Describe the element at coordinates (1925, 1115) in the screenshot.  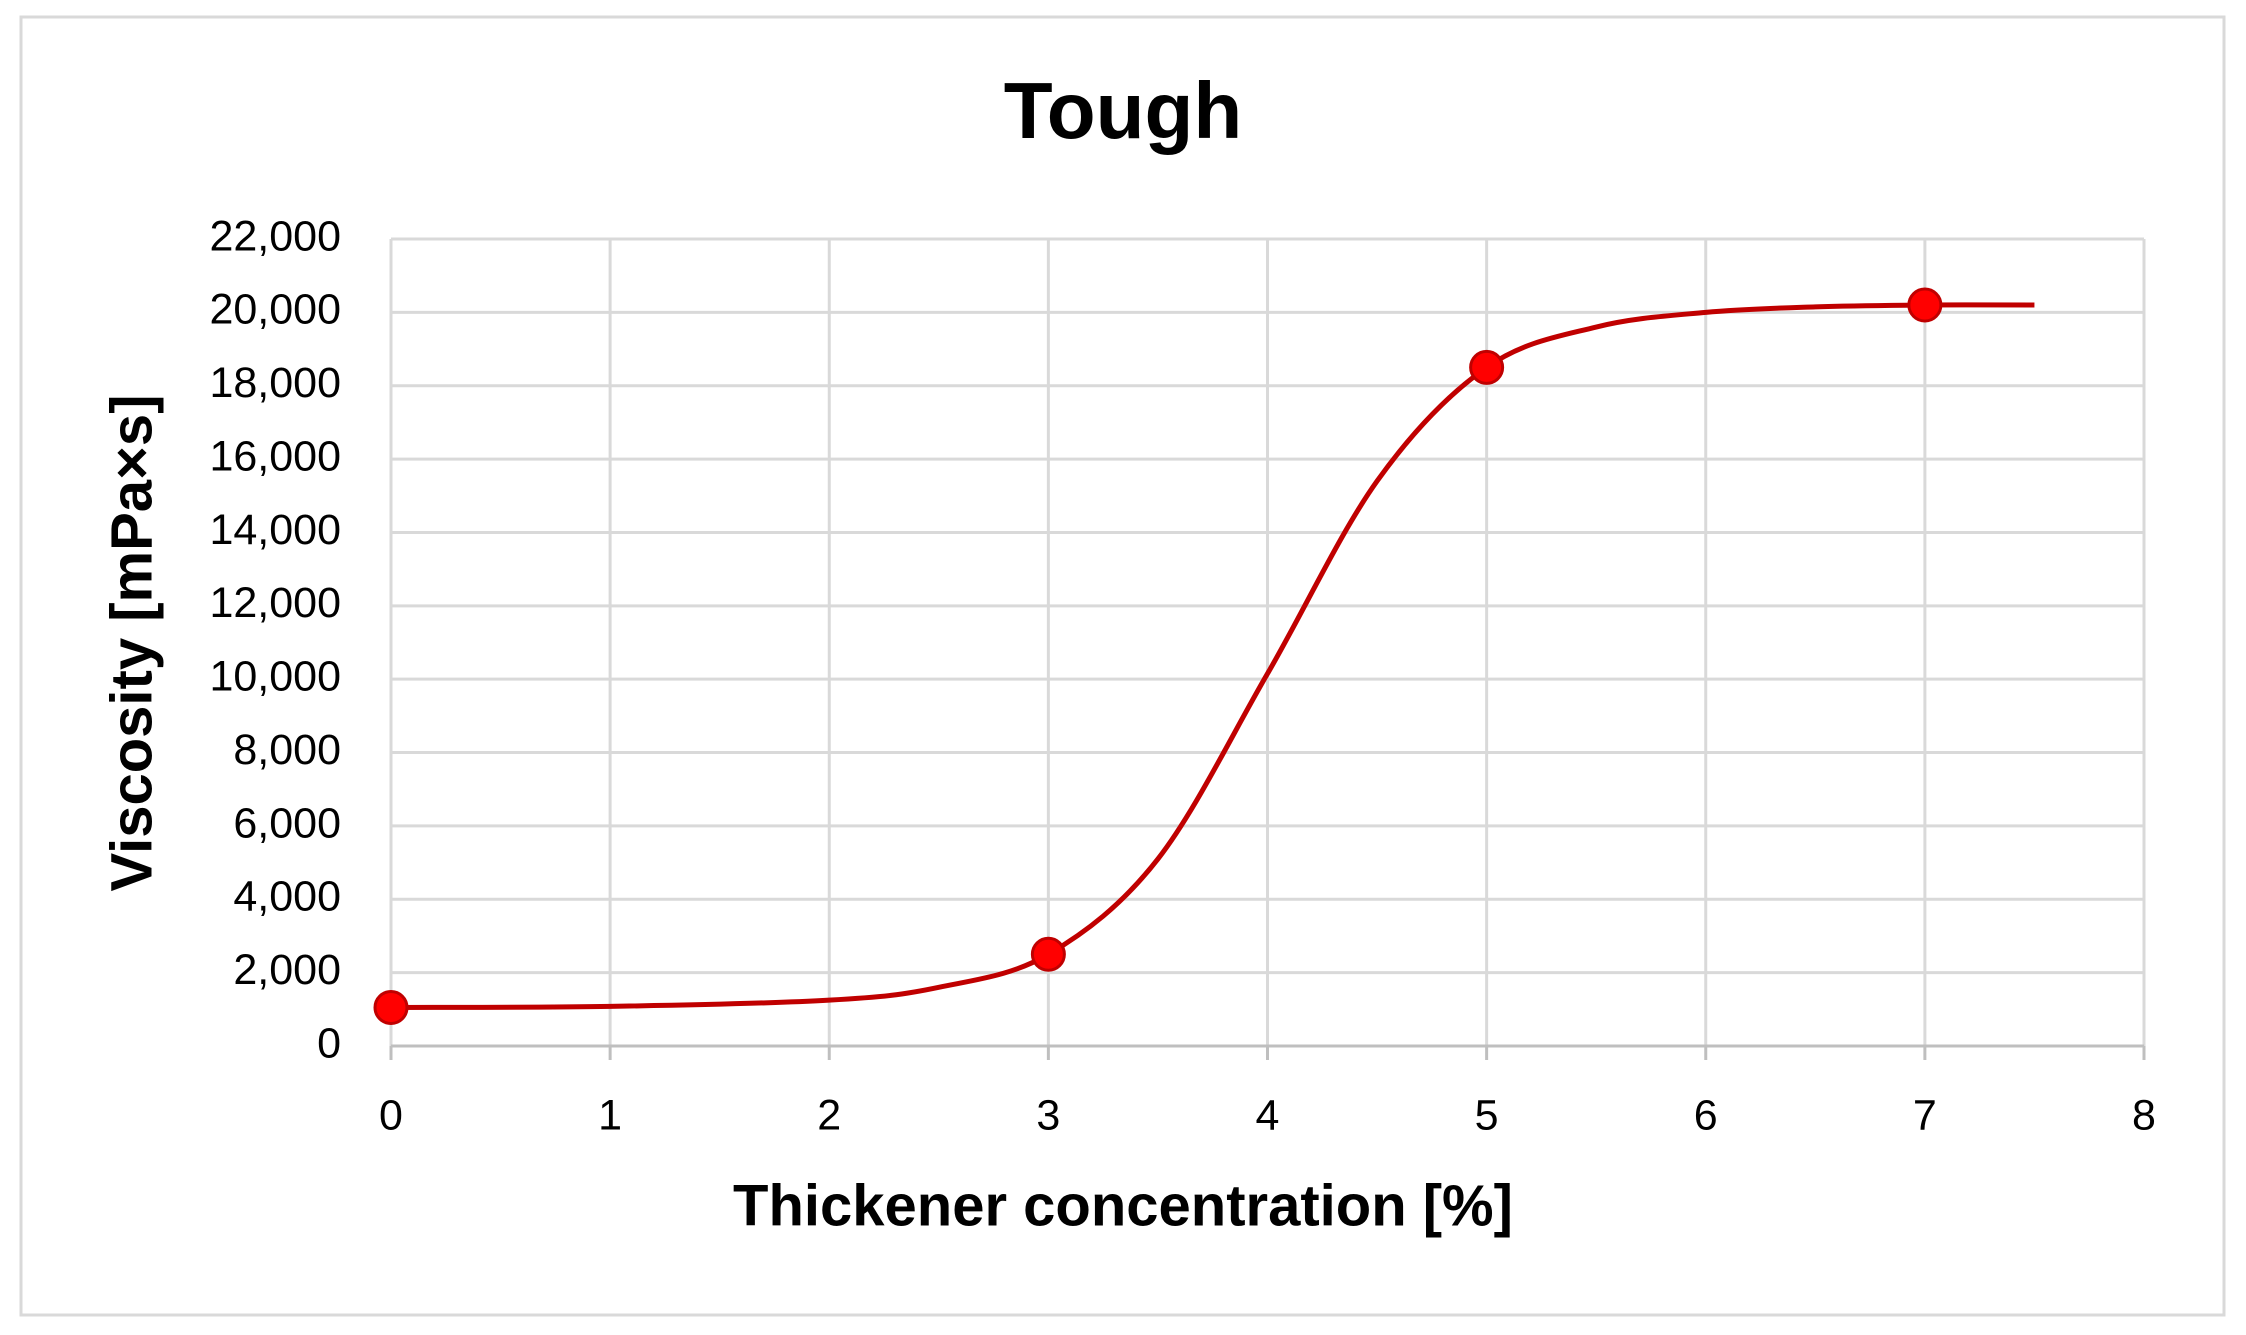
I see `x-tick-label: 7` at that location.